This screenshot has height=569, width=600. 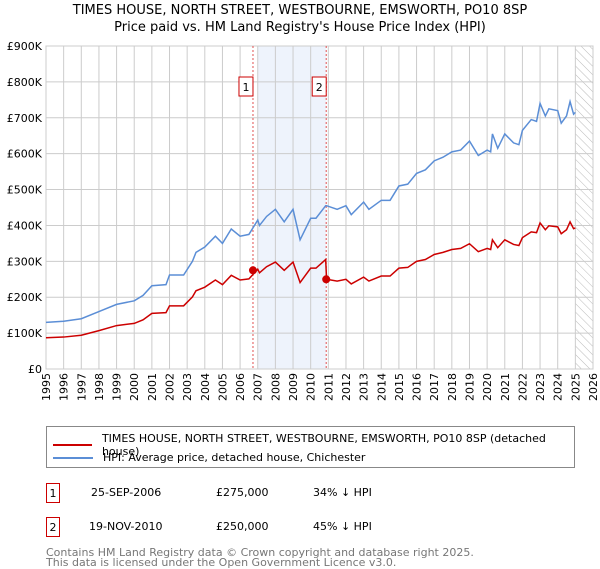 What do you see at coordinates (575, 387) in the screenshot?
I see `x-tick-label: 2025` at bounding box center [575, 387].